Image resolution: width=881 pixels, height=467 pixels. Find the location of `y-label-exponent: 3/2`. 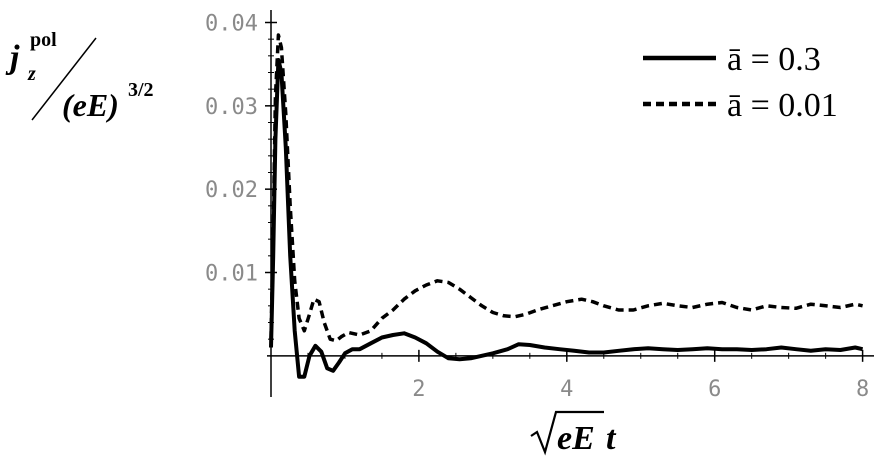

y-label-exponent: 3/2 is located at coordinates (141, 90).